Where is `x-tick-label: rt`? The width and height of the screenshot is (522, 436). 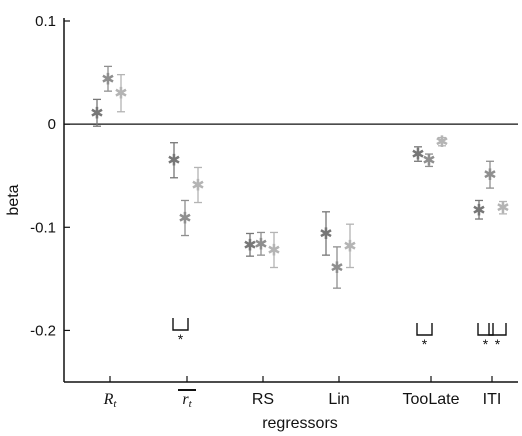
x-tick-label: rt is located at coordinates (187, 400).